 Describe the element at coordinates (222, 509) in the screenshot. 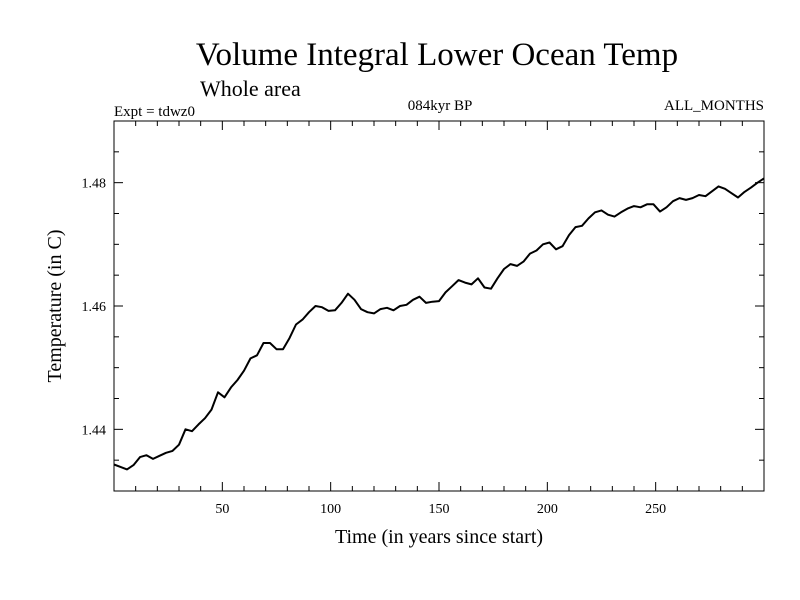

I see `x-tick-label: 50` at that location.